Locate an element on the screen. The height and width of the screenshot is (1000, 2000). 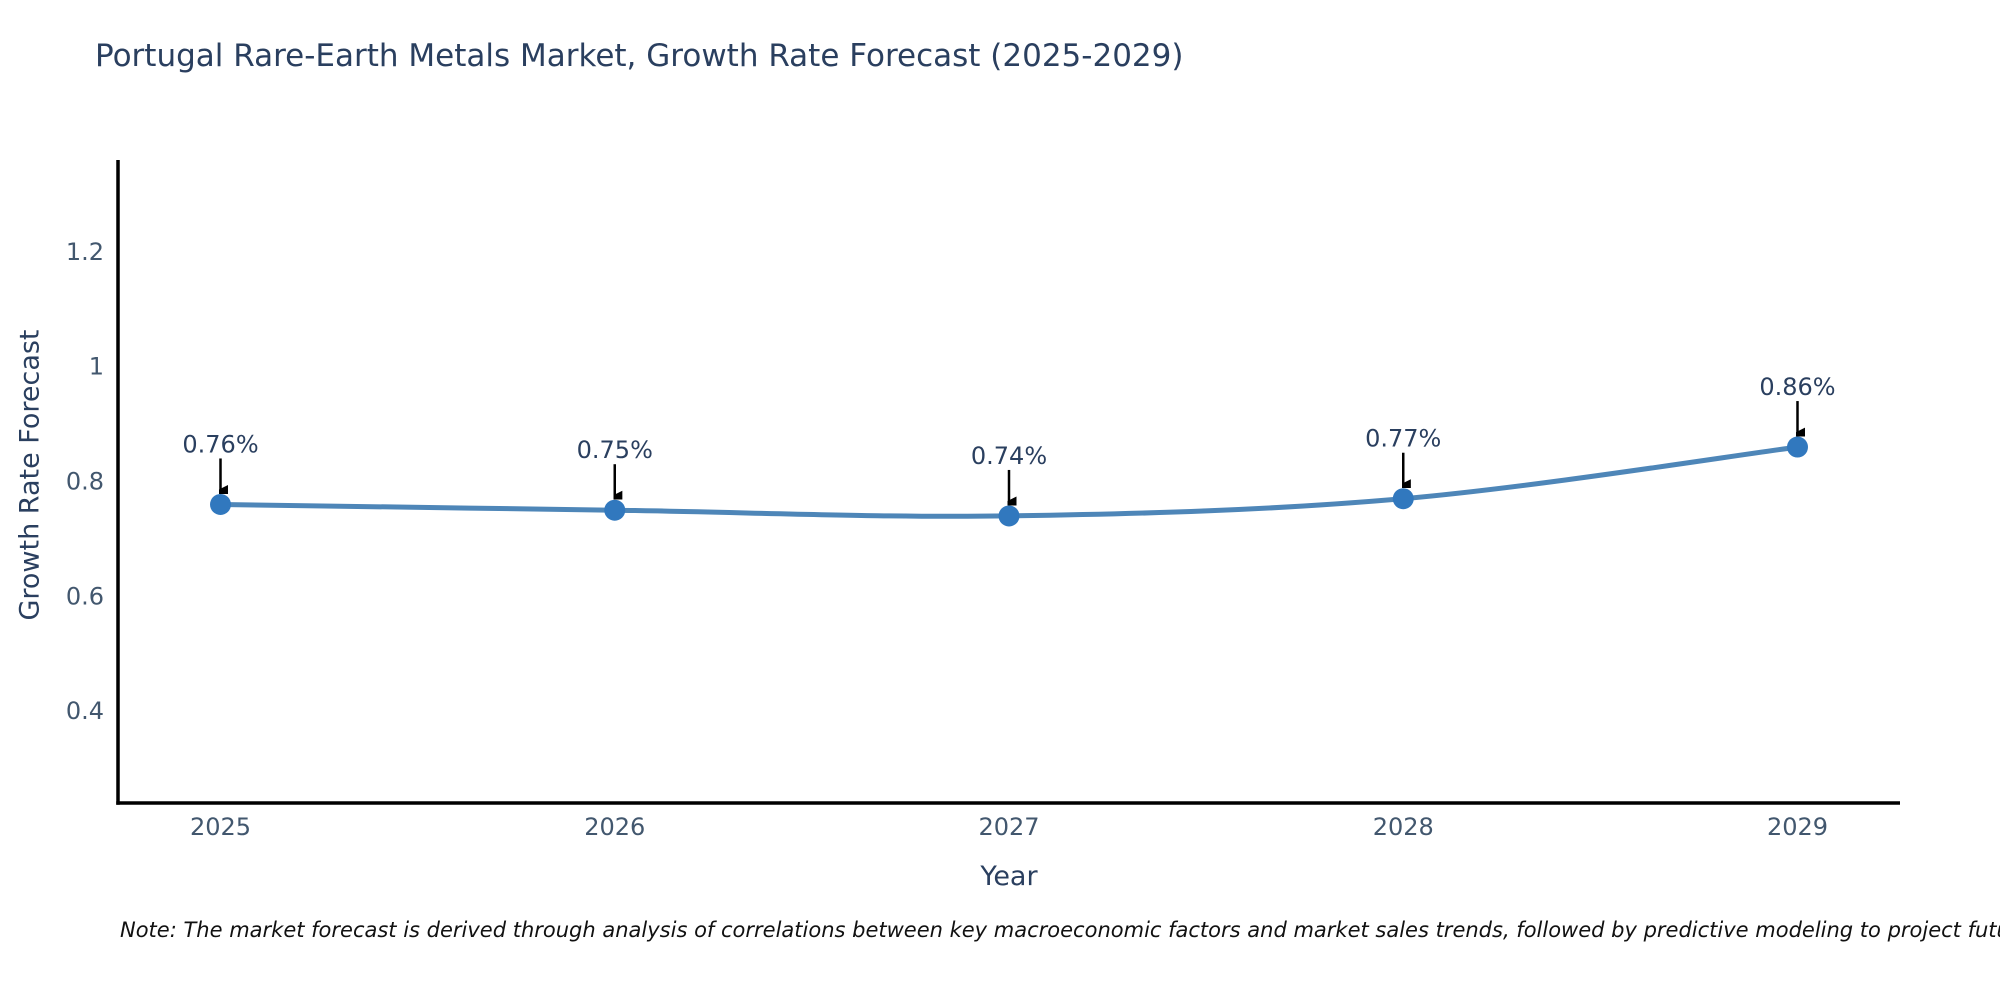
y-axis-tick-label: 1.2 is located at coordinates (85, 252).